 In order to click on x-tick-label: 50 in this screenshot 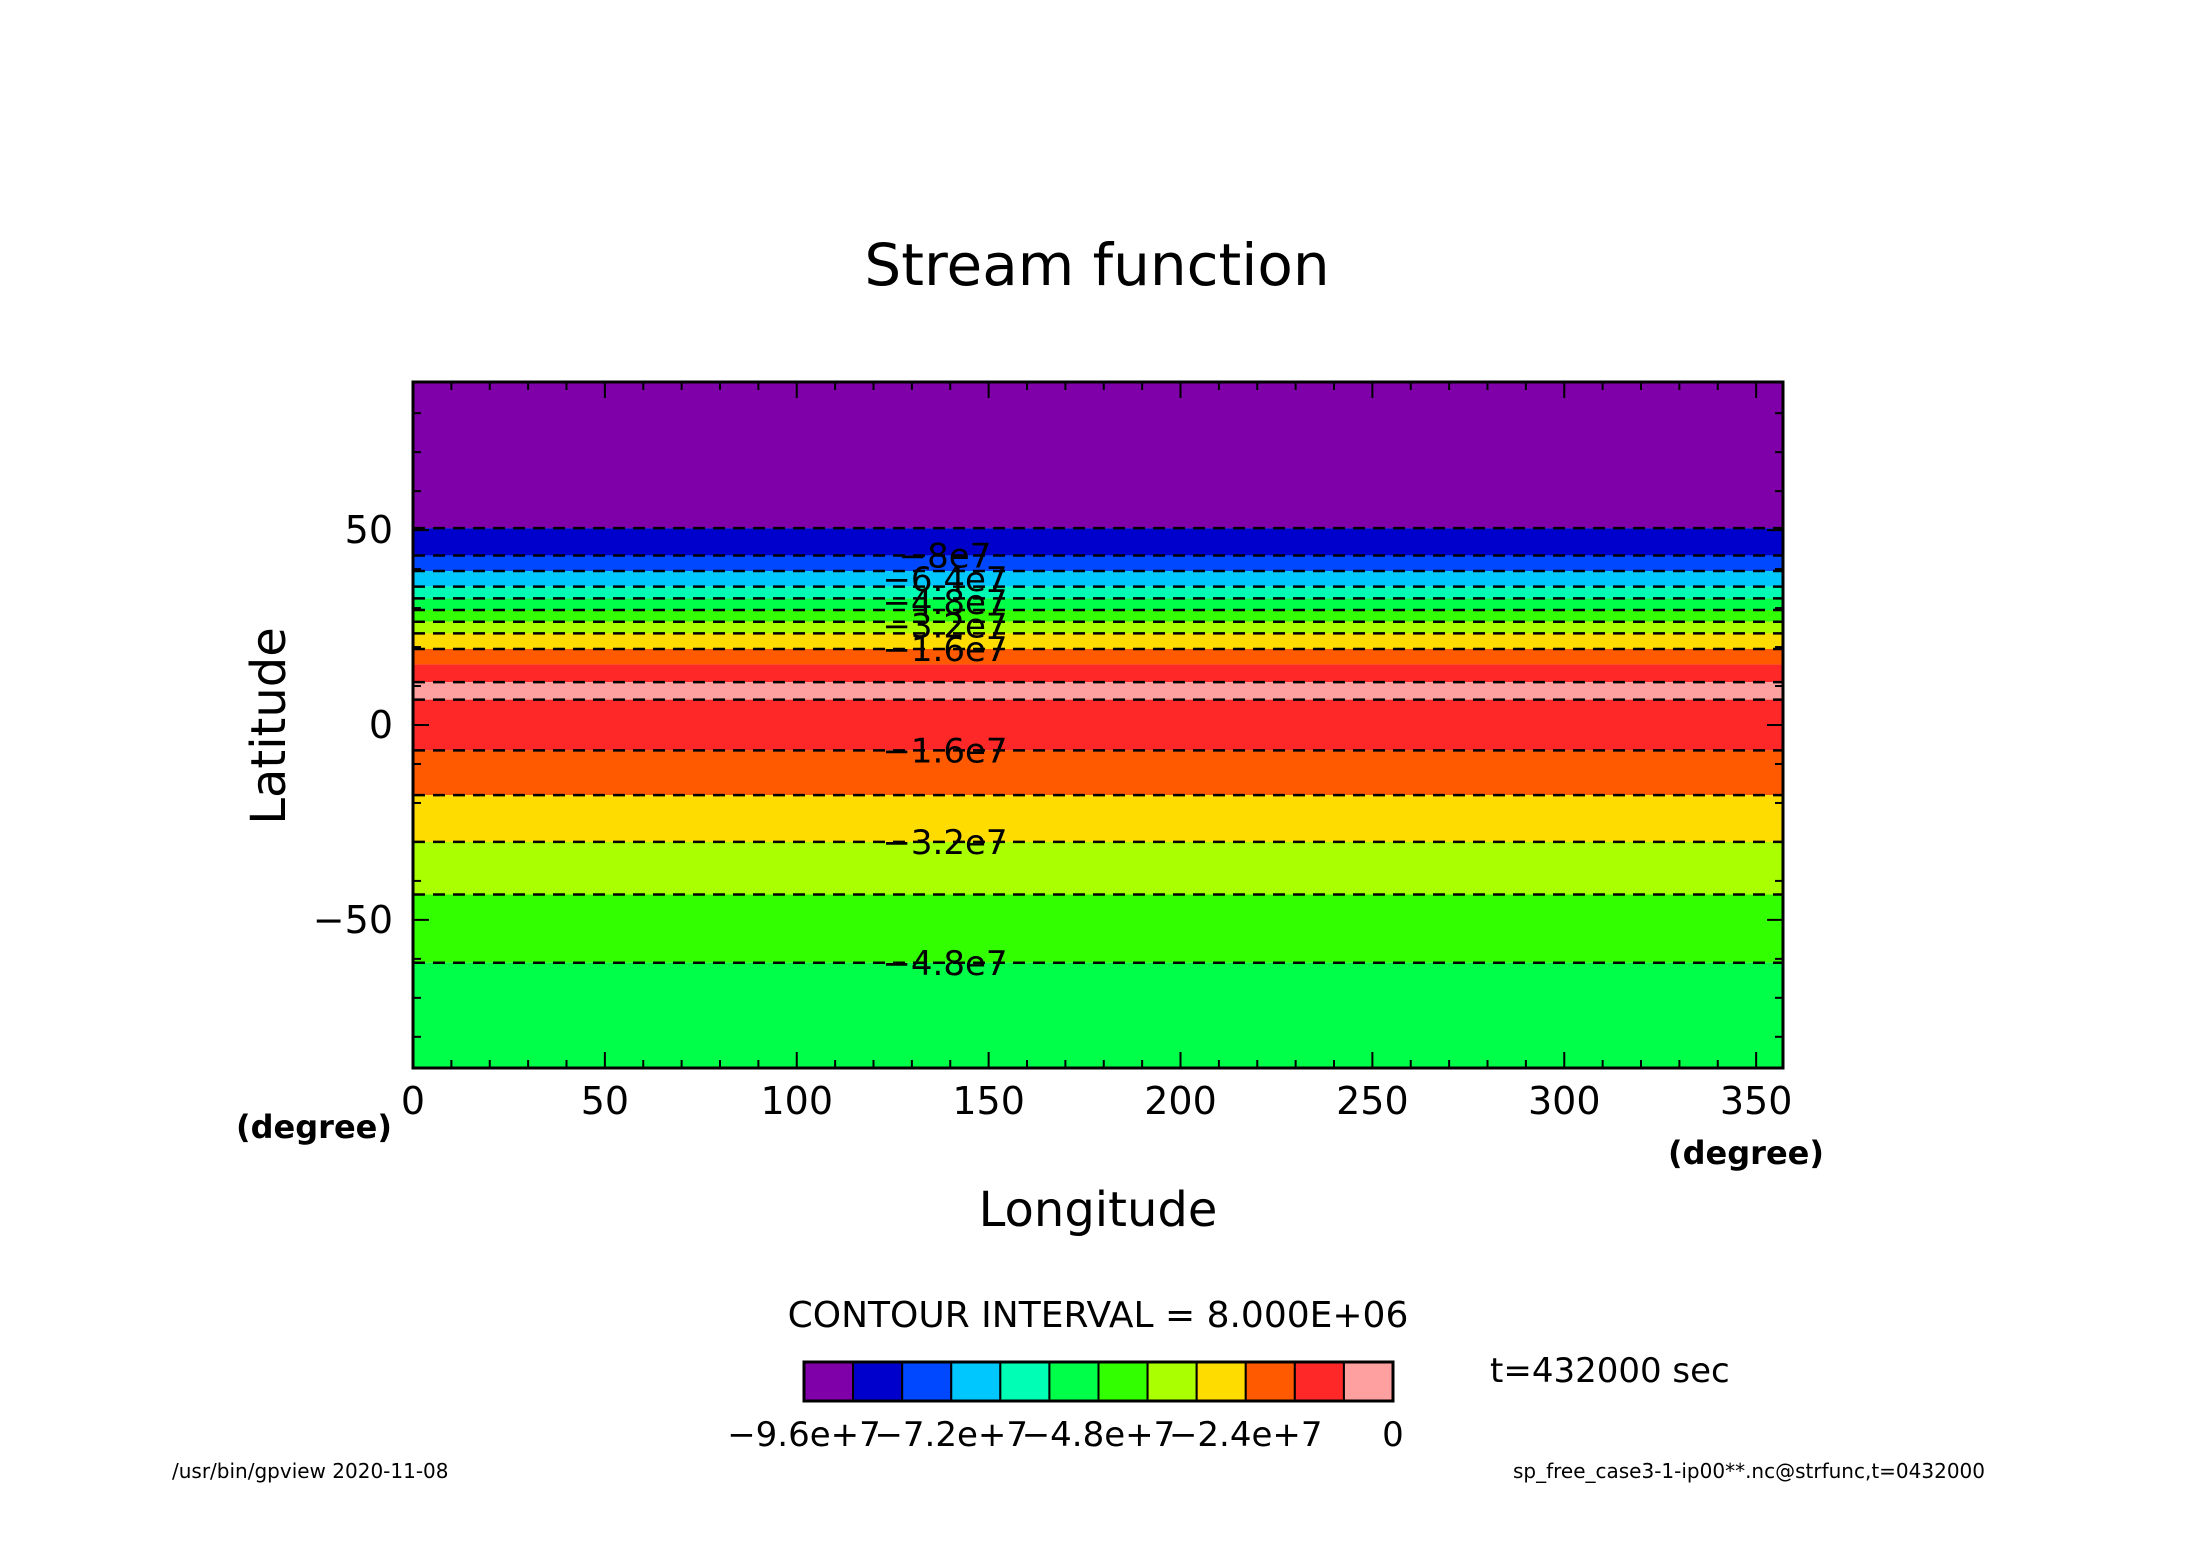, I will do `click(605, 1101)`.